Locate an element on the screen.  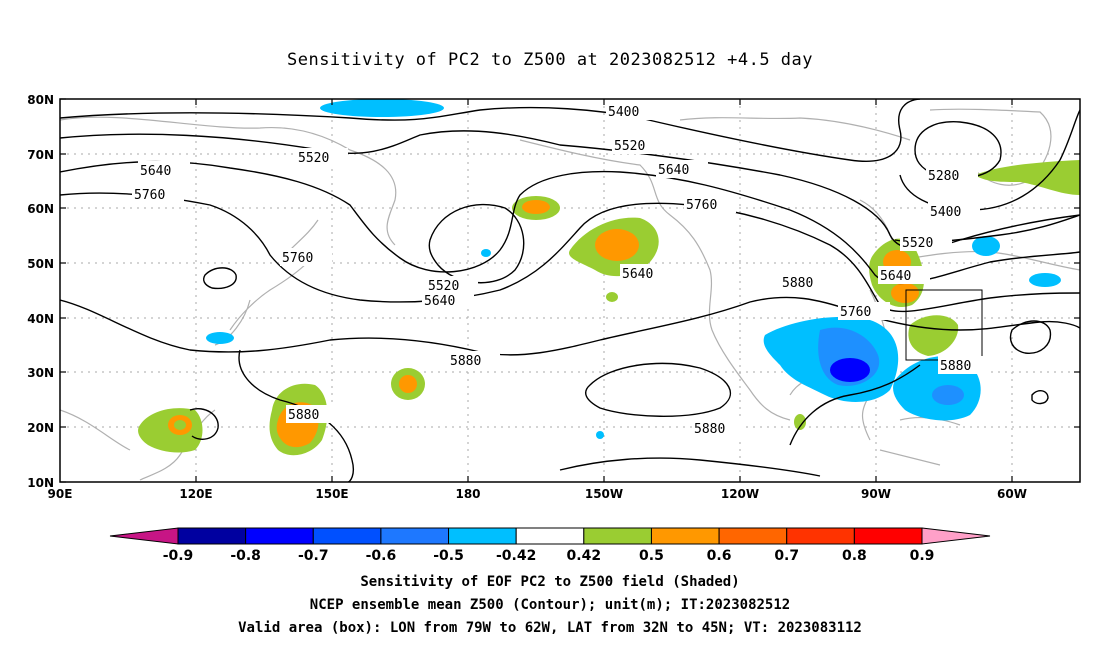
colorbar-tick-label: -0.9 is located at coordinates (178, 556).